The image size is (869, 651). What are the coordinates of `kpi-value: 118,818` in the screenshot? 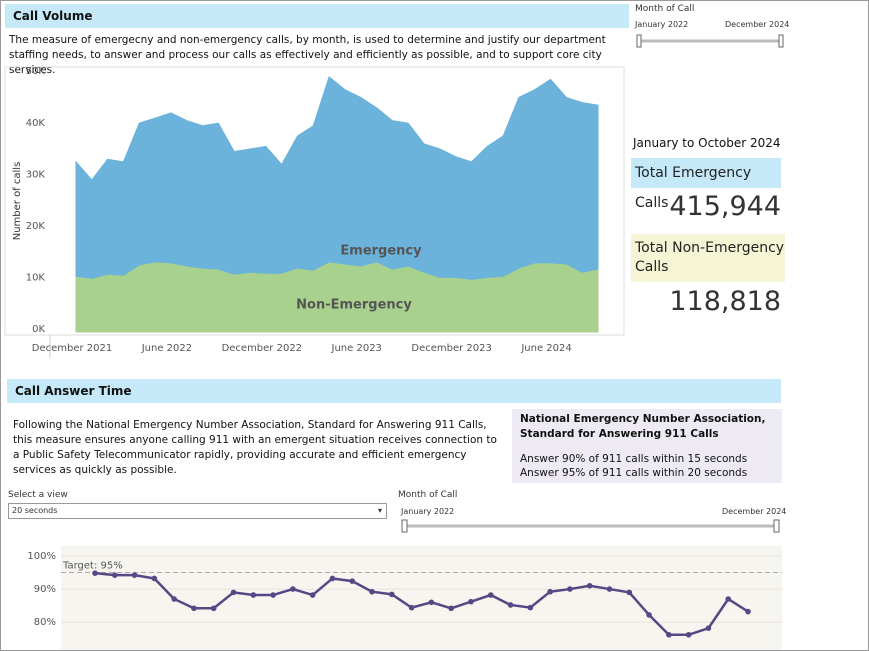 It's located at (725, 301).